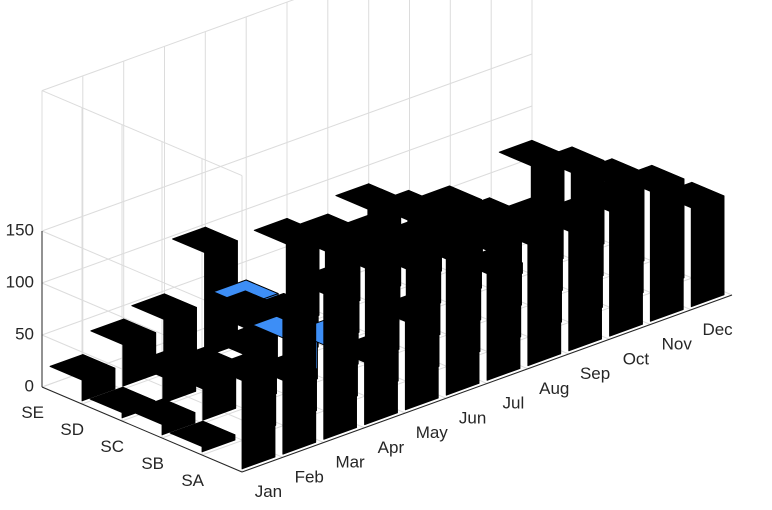 This screenshot has height=510, width=772. Describe the element at coordinates (350, 462) in the screenshot. I see `month-tick-label: Mar` at that location.